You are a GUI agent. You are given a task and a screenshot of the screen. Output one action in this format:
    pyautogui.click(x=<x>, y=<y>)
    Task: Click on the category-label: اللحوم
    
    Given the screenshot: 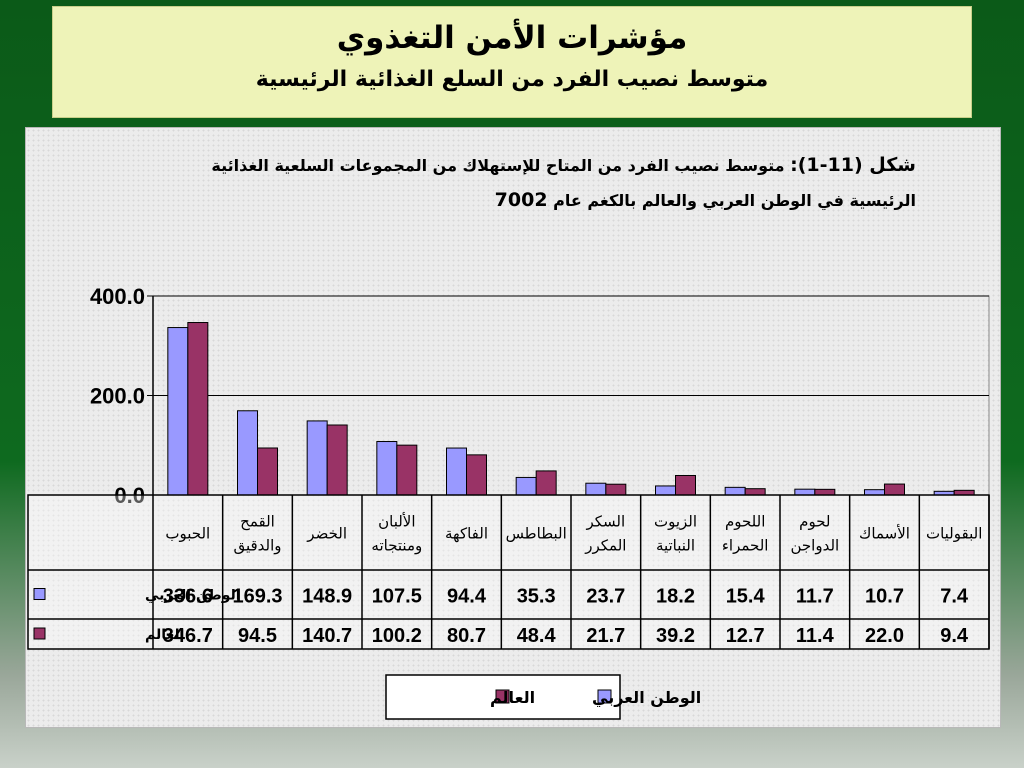 What is the action you would take?
    pyautogui.click(x=745, y=522)
    